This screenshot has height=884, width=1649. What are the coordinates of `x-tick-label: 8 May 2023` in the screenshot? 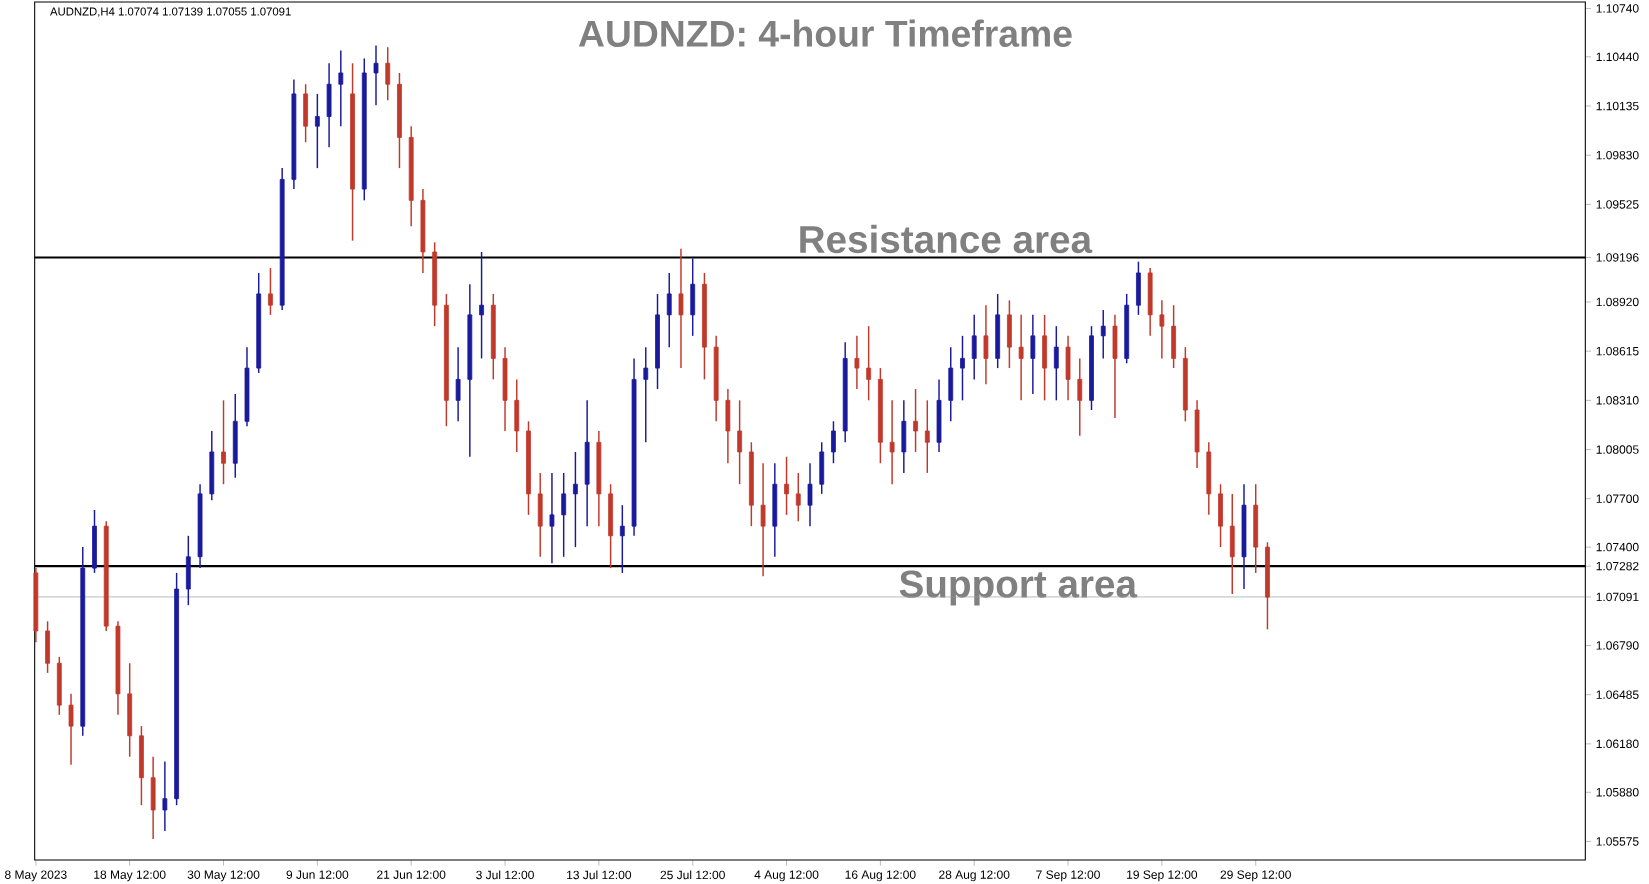 It's located at (36, 876).